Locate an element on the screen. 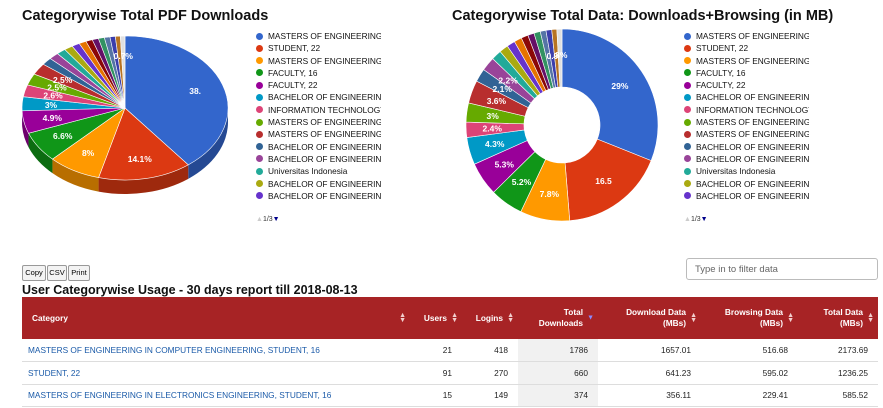  download-data-cell: 356.11 is located at coordinates (678, 395).